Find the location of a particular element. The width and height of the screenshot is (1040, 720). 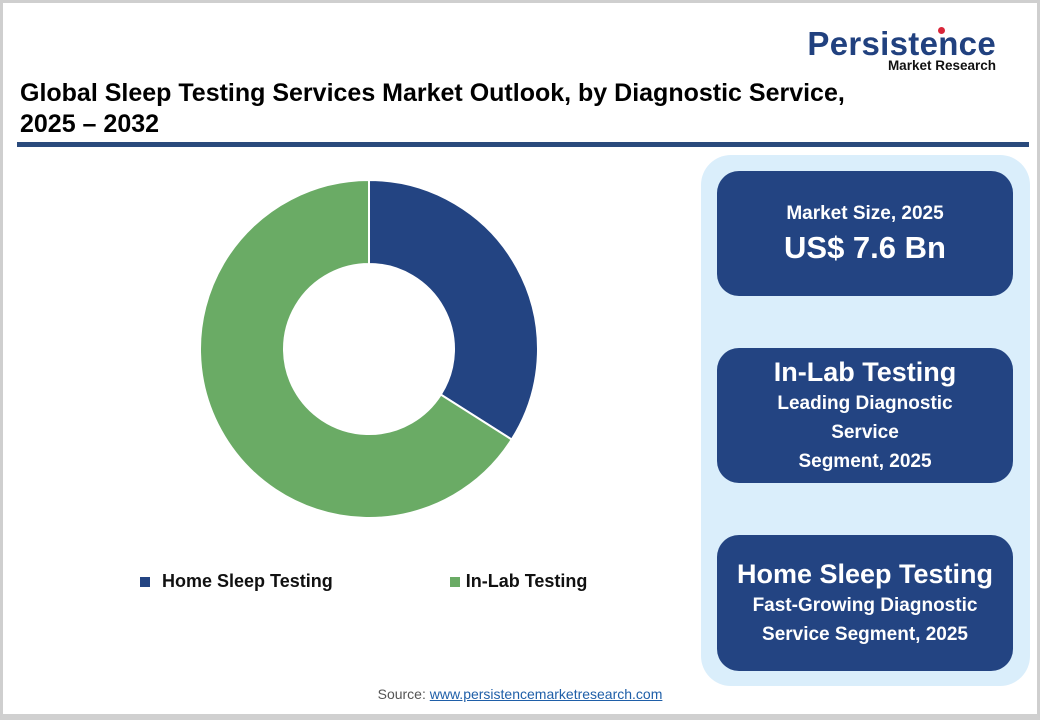

legend-swatch-in-lab-testing is located at coordinates (454, 581).